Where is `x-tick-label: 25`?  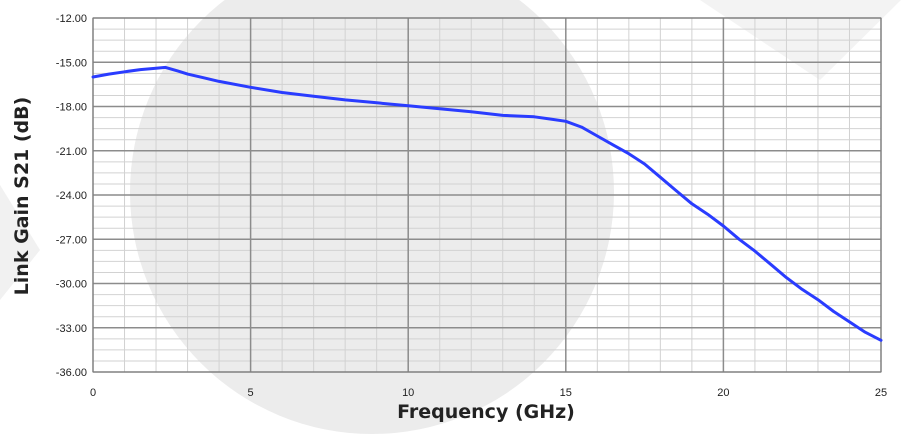 x-tick-label: 25 is located at coordinates (881, 393).